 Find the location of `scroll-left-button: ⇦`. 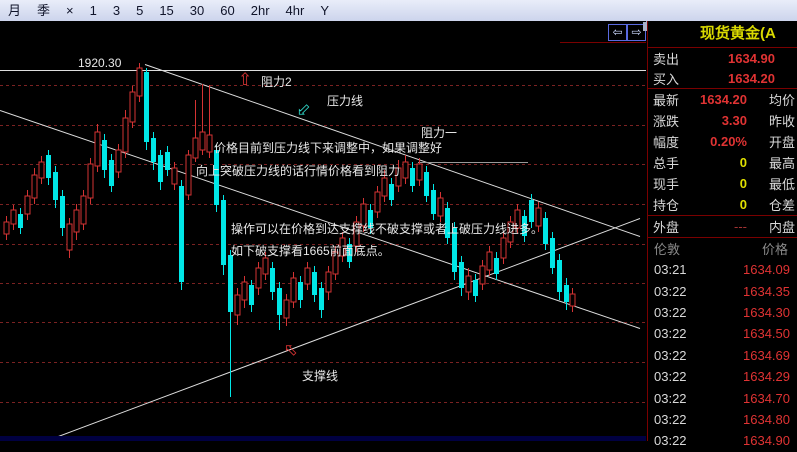

scroll-left-button: ⇦ is located at coordinates (617, 32).